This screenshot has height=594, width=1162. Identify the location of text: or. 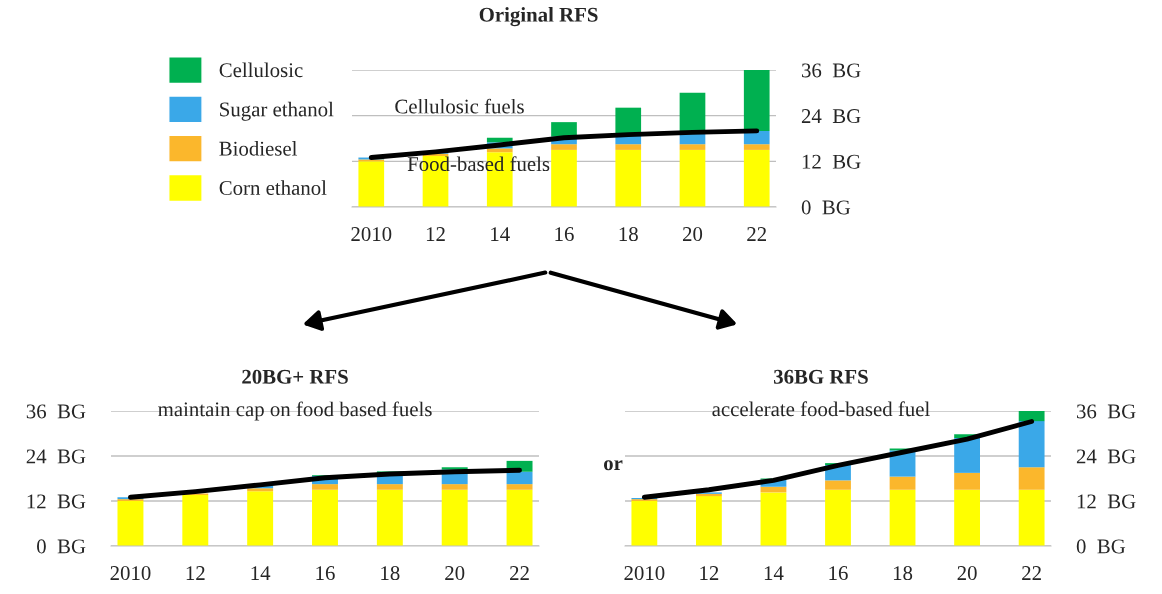
(613, 465).